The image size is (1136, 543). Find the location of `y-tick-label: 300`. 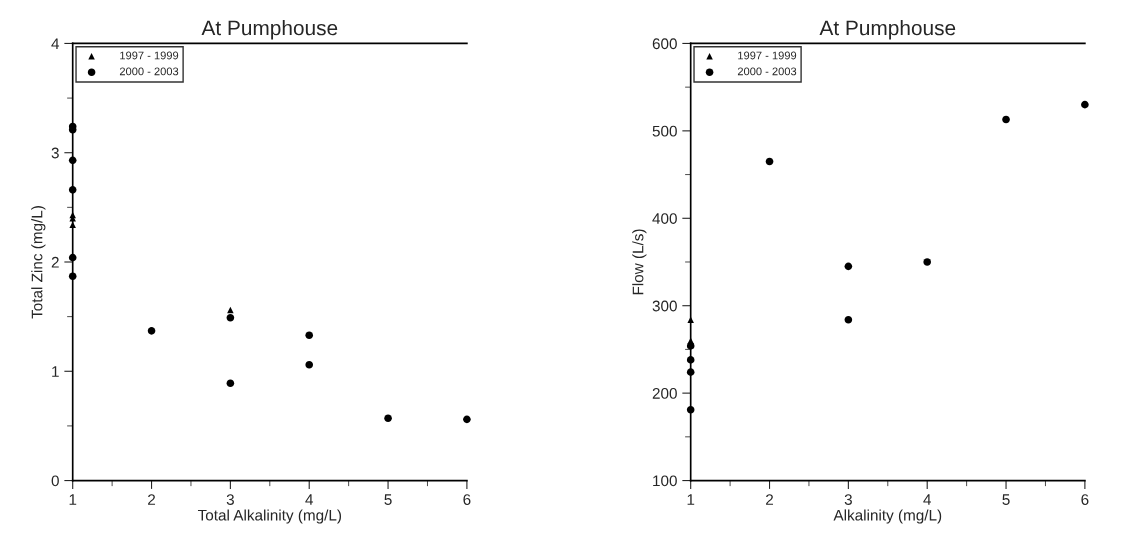

y-tick-label: 300 is located at coordinates (664, 306).